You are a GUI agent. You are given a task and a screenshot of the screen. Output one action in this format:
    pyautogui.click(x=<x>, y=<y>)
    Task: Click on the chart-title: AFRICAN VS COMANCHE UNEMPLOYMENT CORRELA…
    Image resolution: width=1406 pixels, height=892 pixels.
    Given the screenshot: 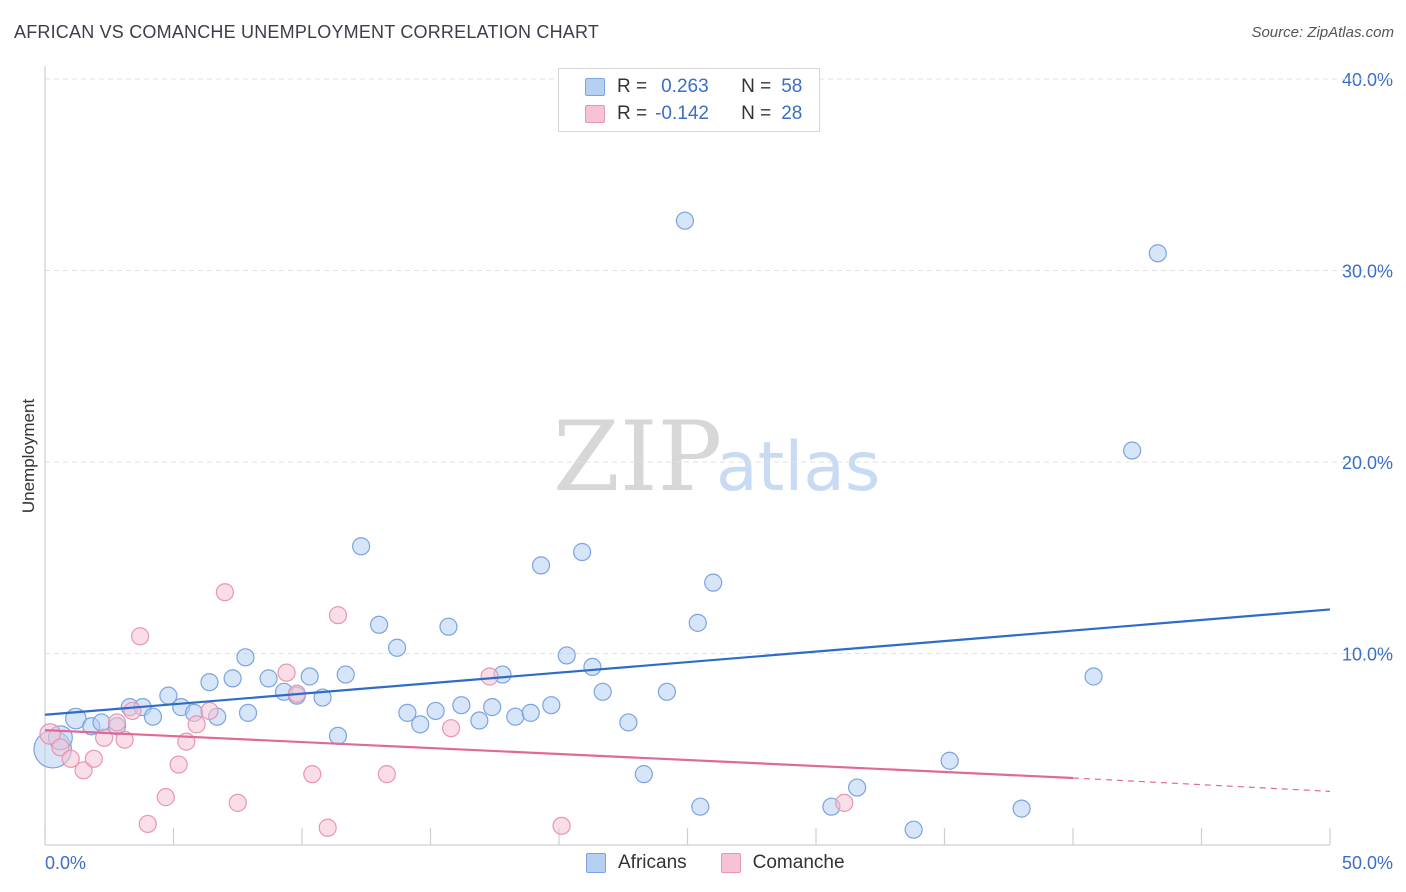 What is the action you would take?
    pyautogui.click(x=307, y=32)
    